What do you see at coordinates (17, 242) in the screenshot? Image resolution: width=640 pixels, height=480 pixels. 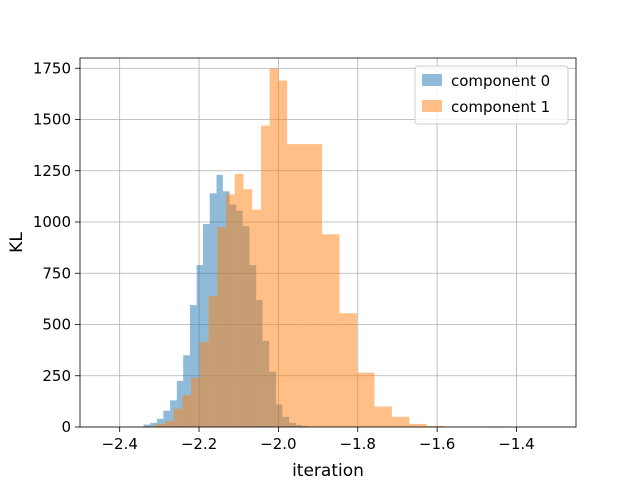 I see `y-axis-label: KL` at bounding box center [17, 242].